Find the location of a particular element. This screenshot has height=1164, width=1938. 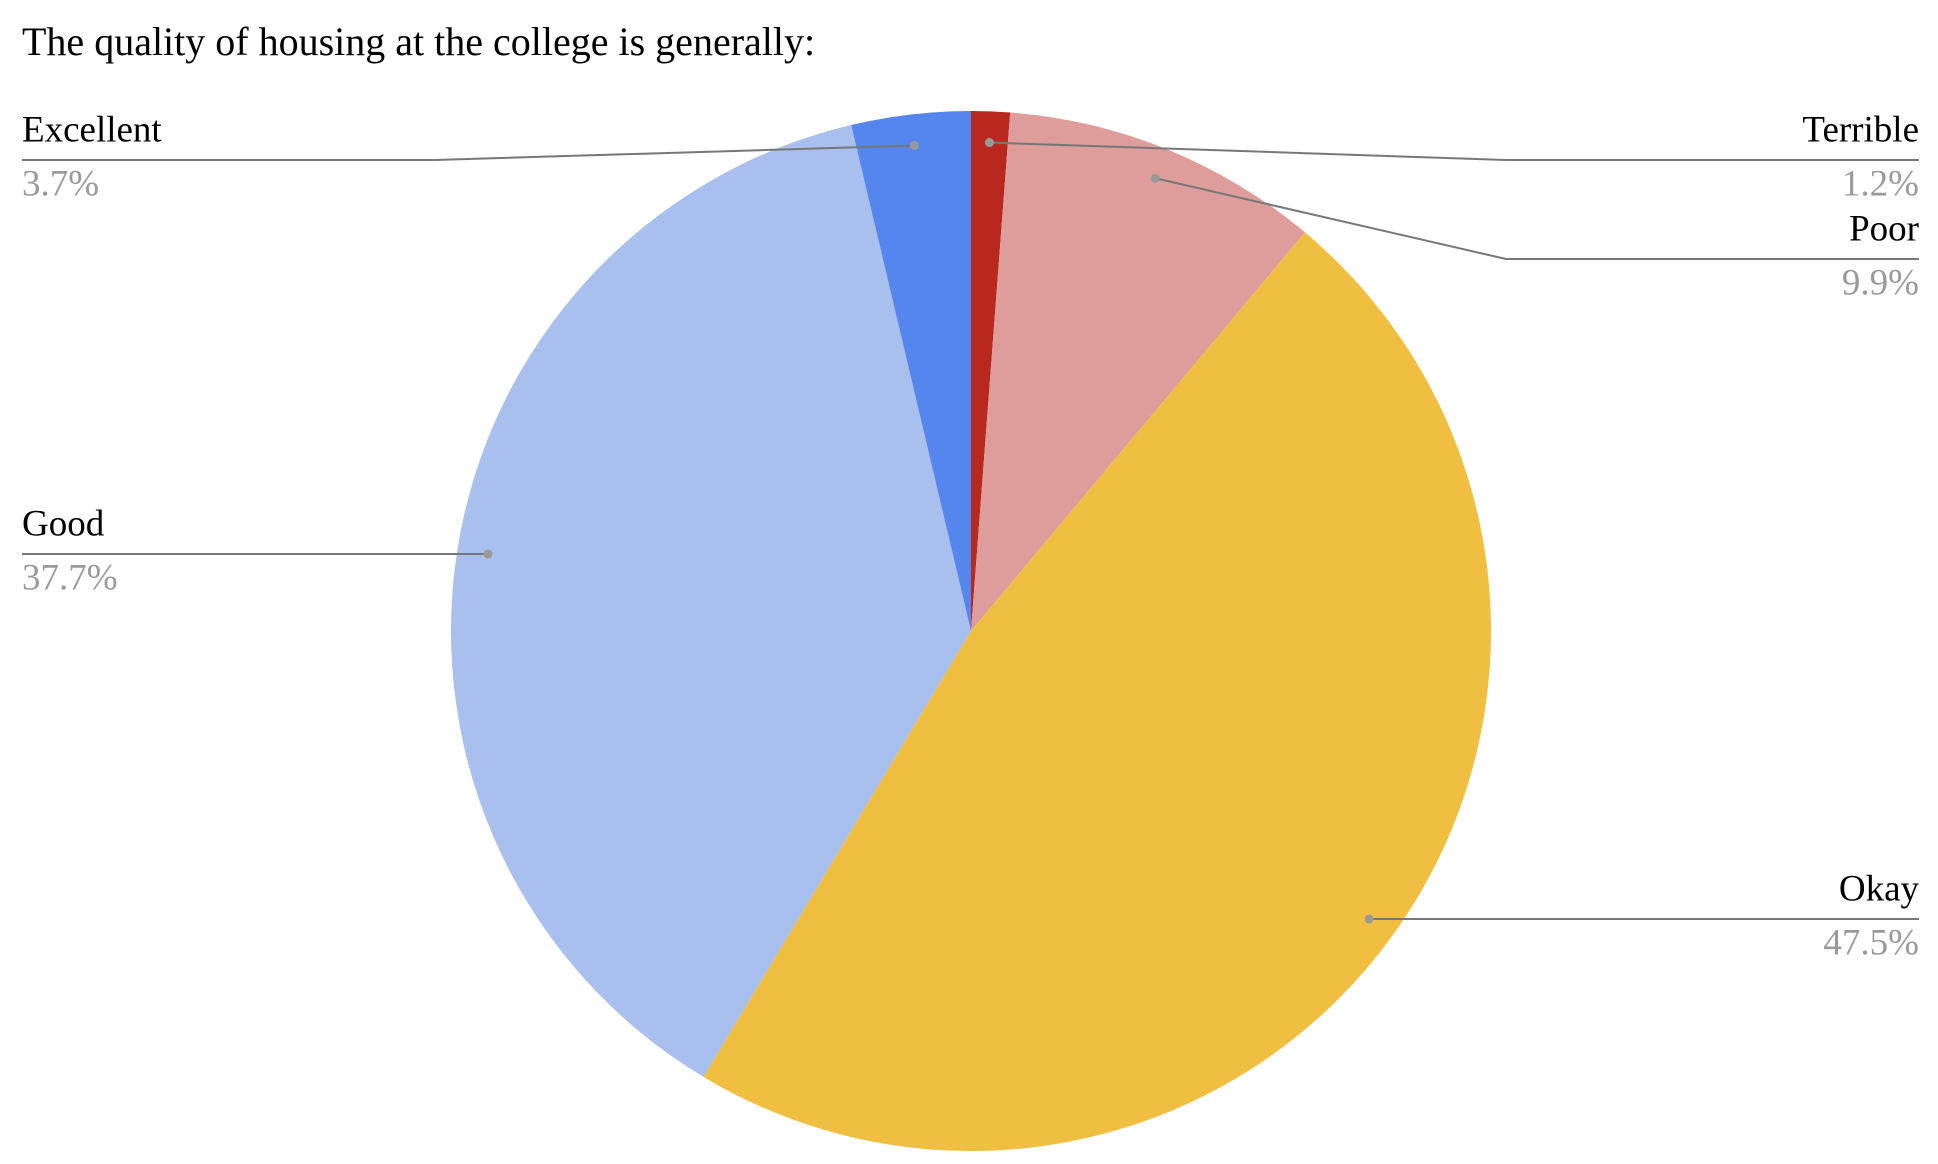

slice-label: Good is located at coordinates (63, 523).